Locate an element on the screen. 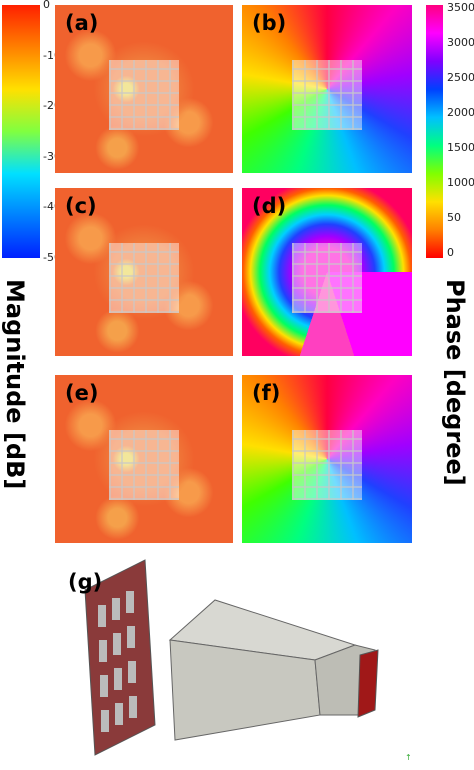 This screenshot has width=474, height=770. setup-label: (g) is located at coordinates (85, 582).